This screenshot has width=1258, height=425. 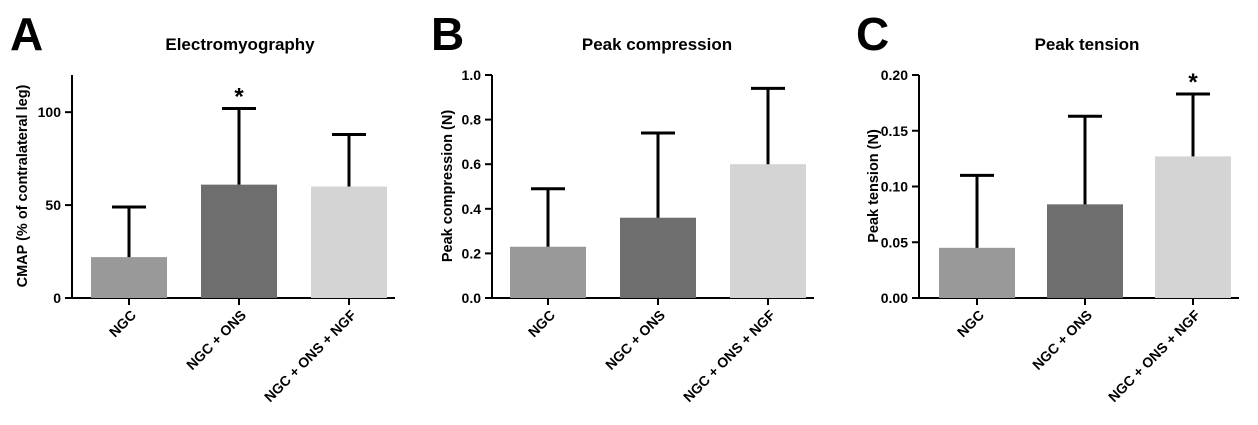 I want to click on bar-b-ngc, so click(x=548, y=272).